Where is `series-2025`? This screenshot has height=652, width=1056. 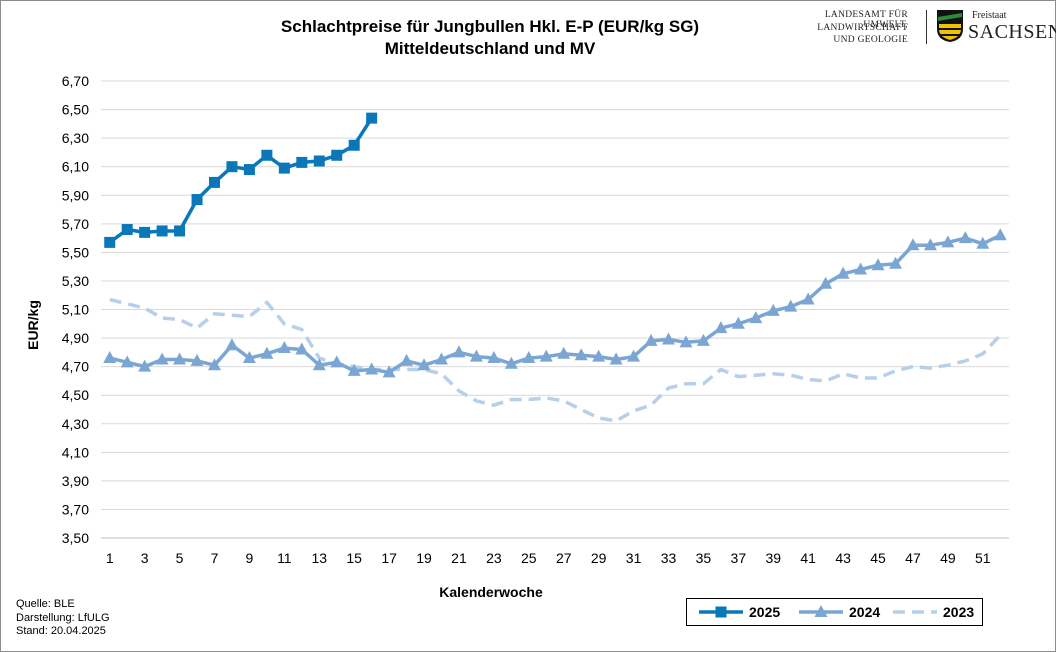 series-2025 is located at coordinates (241, 180).